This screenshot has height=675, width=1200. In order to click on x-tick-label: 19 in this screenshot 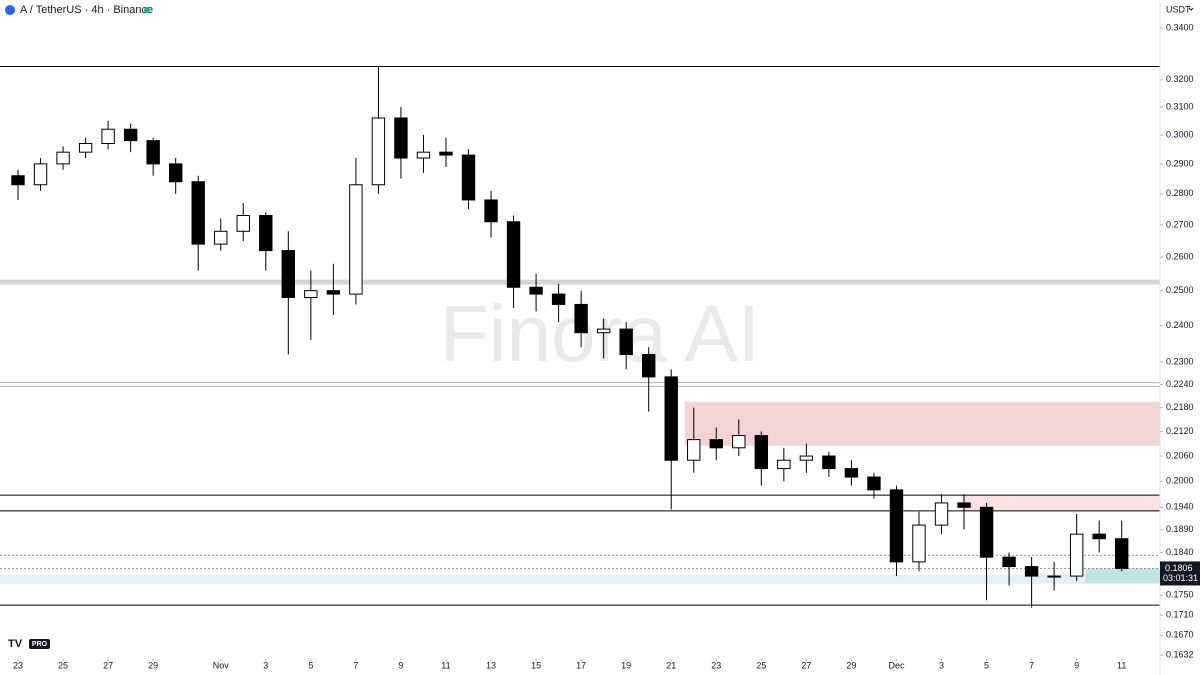, I will do `click(626, 665)`.